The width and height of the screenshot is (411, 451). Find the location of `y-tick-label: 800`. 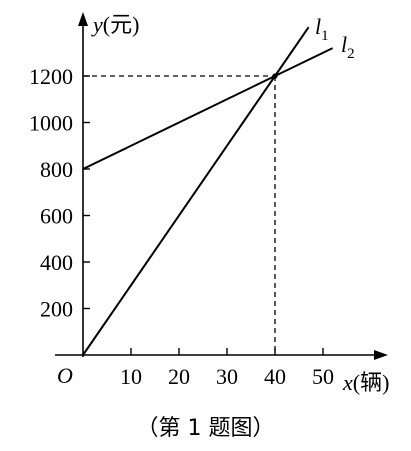

y-tick-label: 800 is located at coordinates (56, 169).